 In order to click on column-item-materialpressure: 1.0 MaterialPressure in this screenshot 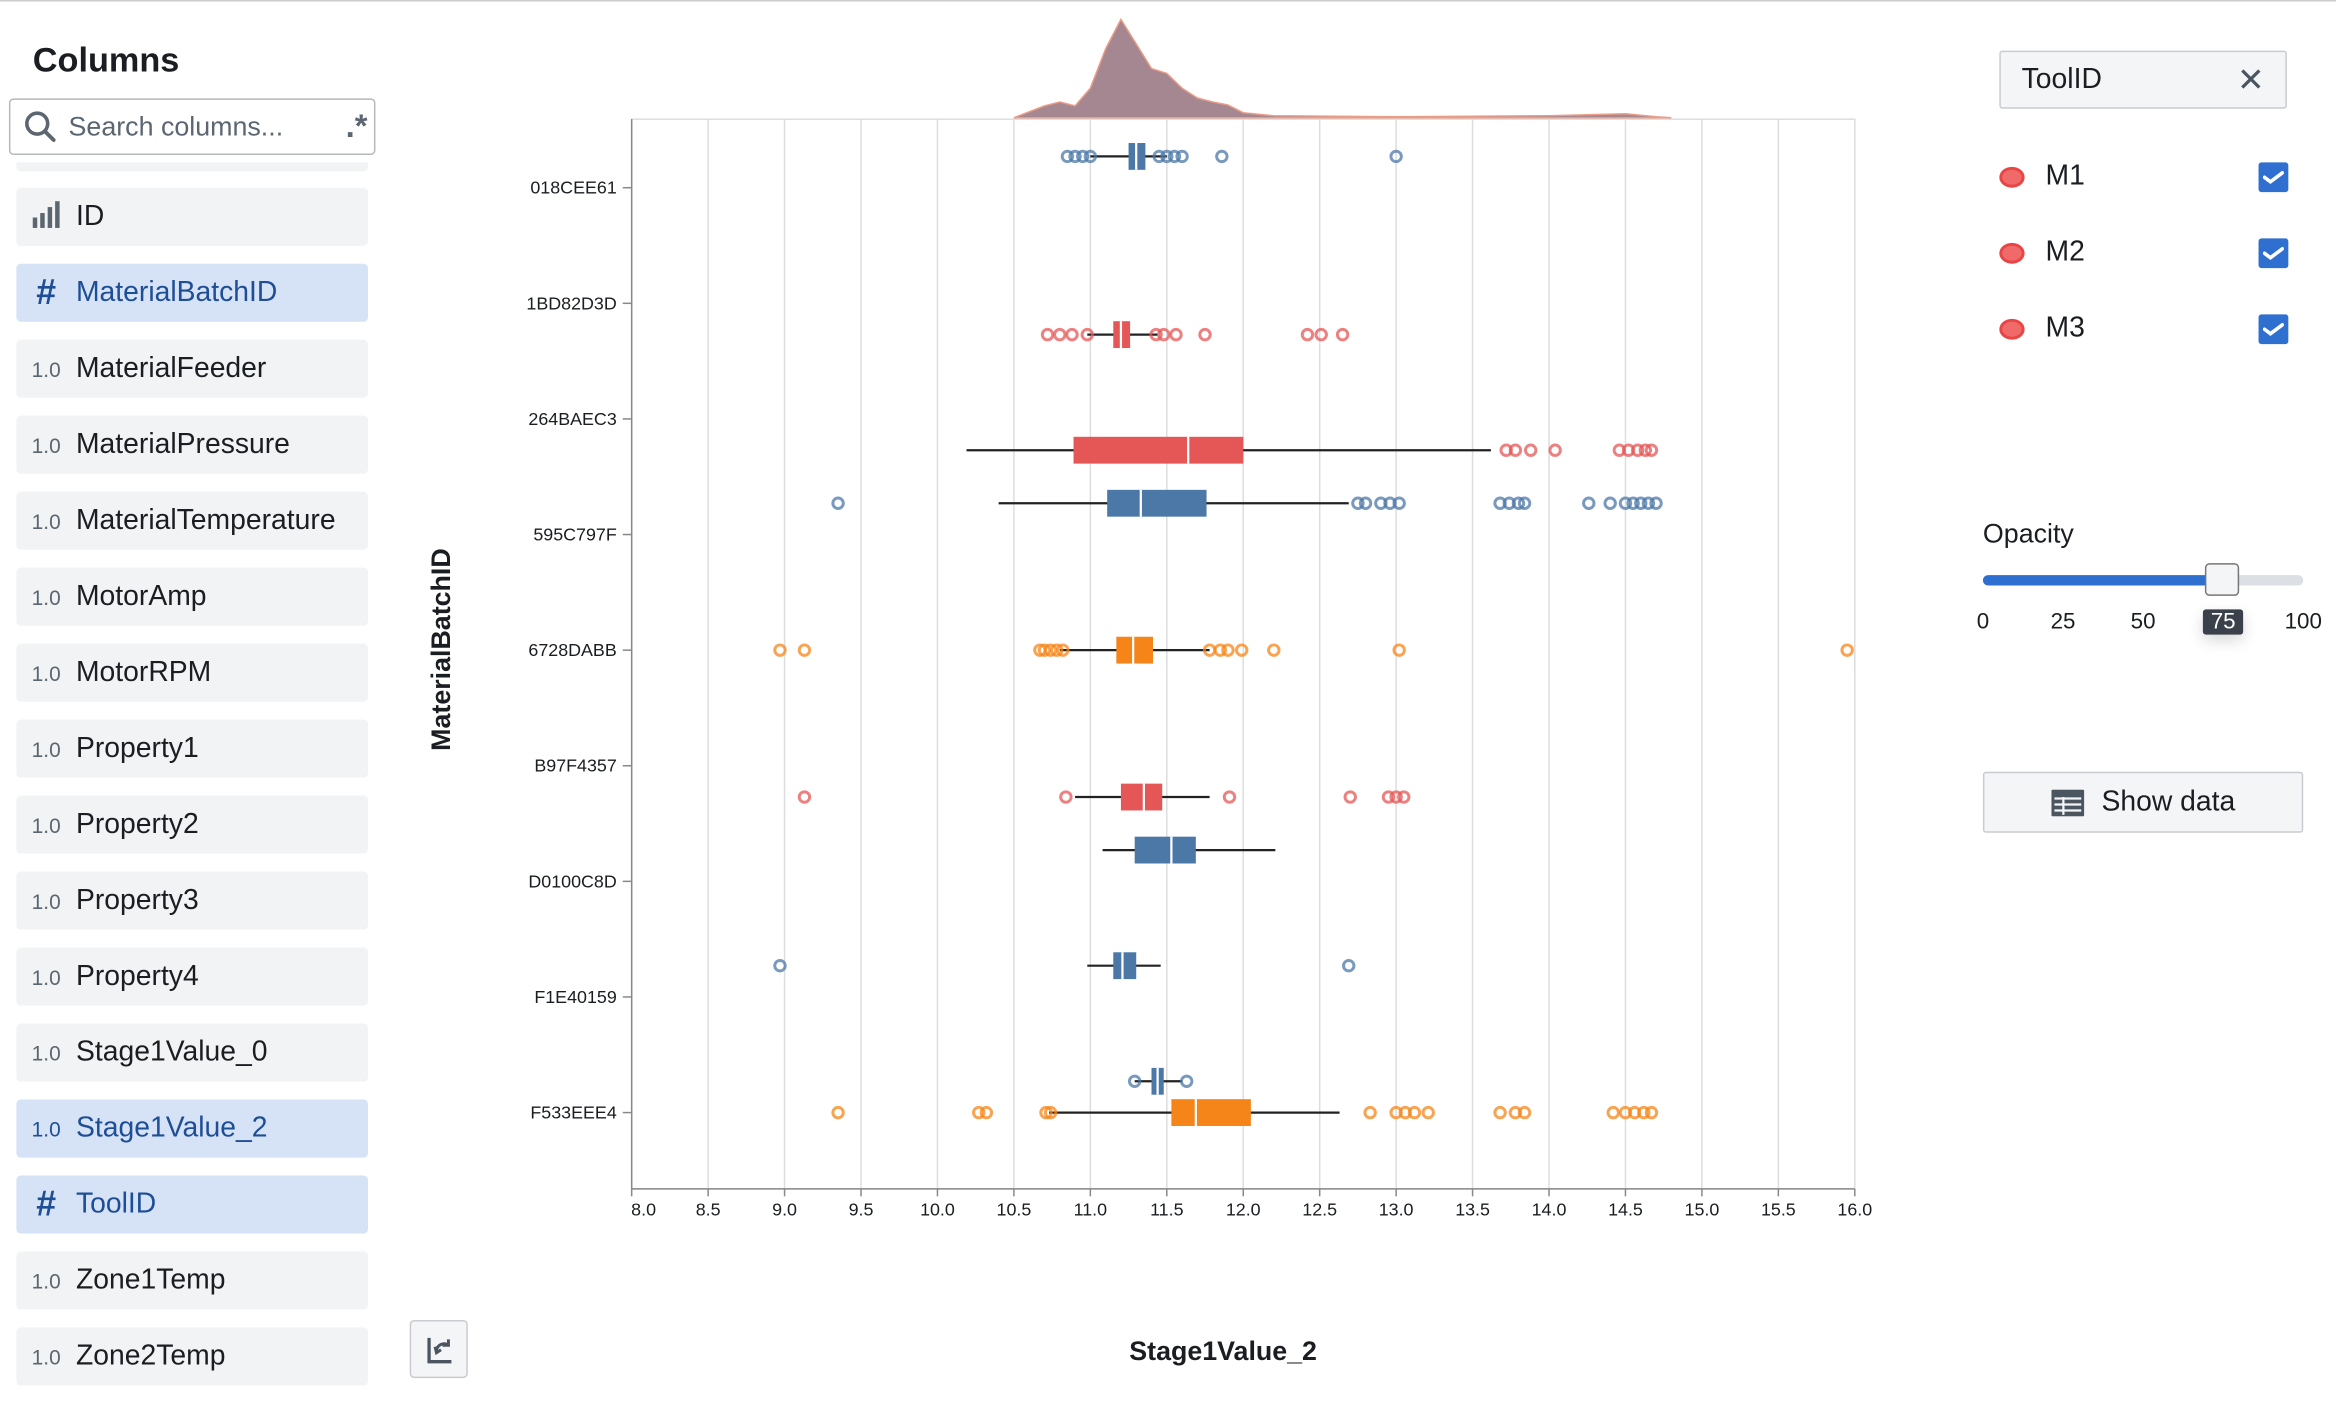, I will do `click(192, 444)`.